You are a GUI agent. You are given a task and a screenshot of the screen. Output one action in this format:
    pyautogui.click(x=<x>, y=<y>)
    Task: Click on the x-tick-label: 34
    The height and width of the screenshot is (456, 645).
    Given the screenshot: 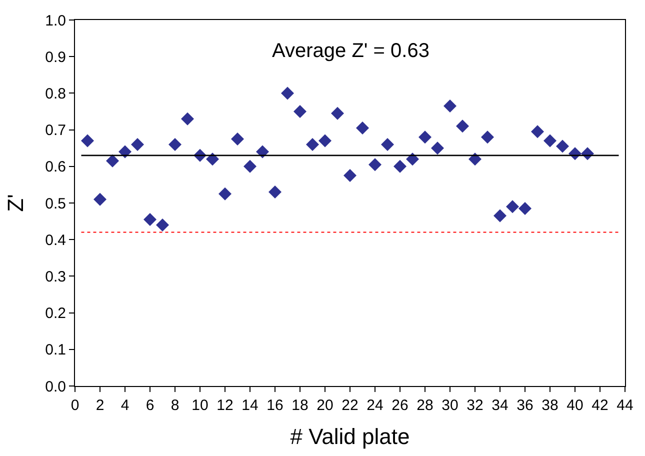 What is the action you would take?
    pyautogui.click(x=500, y=405)
    